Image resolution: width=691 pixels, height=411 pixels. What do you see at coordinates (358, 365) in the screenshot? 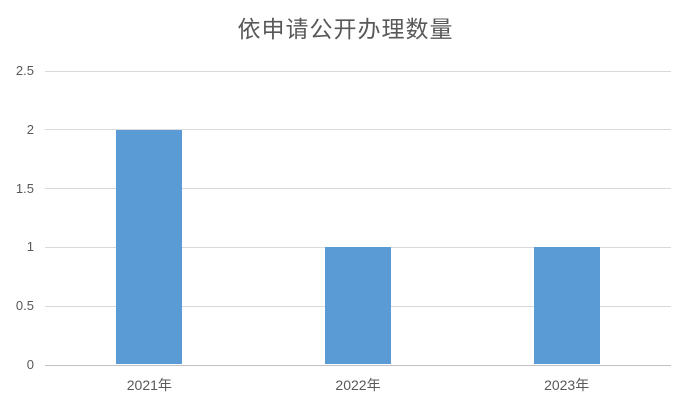
I see `x-axis-line` at bounding box center [358, 365].